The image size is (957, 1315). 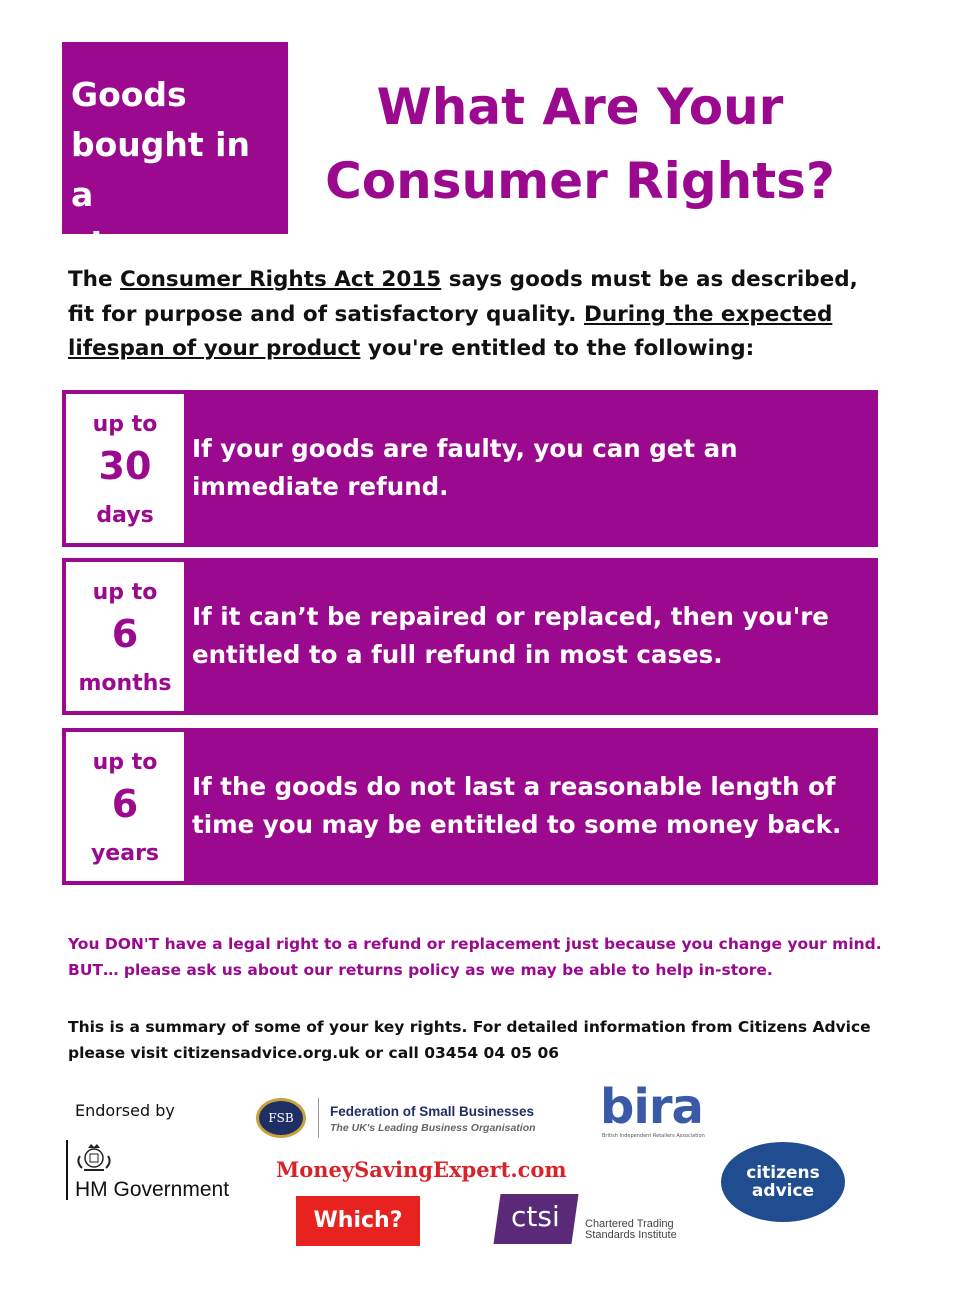 What do you see at coordinates (629, 1224) in the screenshot?
I see `ctsi-name-line: Chartered Trading` at bounding box center [629, 1224].